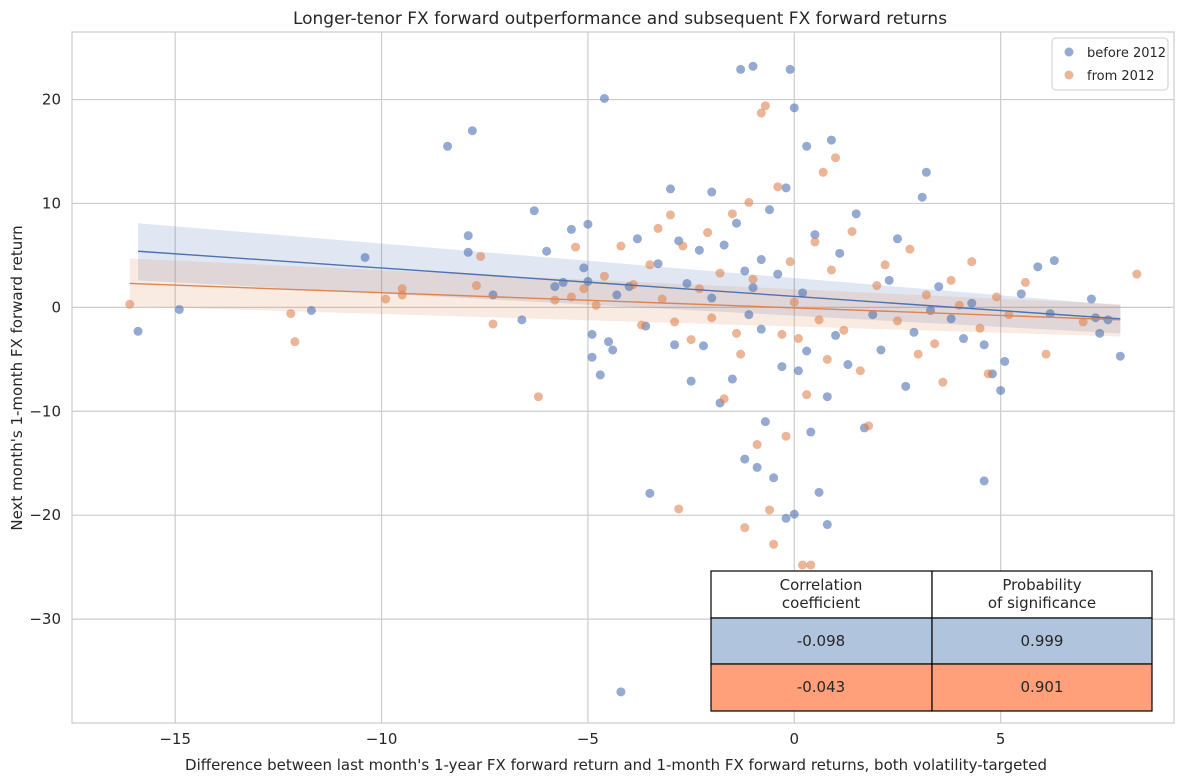 This screenshot has width=1184, height=784. I want to click on legend-label-from-2012: from 2012, so click(1120, 76).